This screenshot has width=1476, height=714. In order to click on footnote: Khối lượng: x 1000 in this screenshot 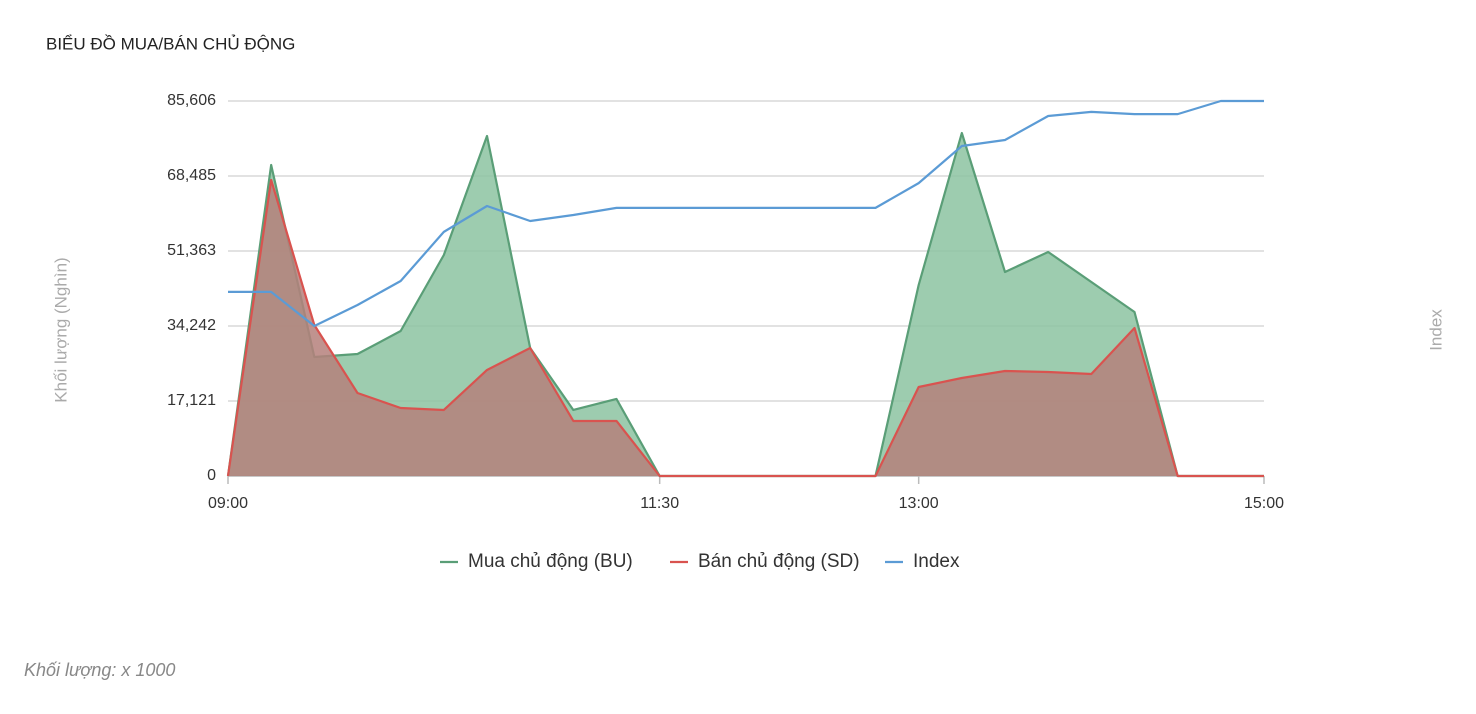, I will do `click(99, 670)`.